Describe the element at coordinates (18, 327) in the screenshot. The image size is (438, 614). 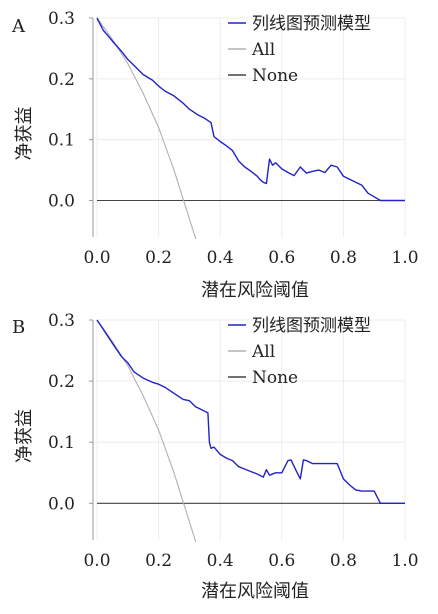
I see `panel-label: B` at that location.